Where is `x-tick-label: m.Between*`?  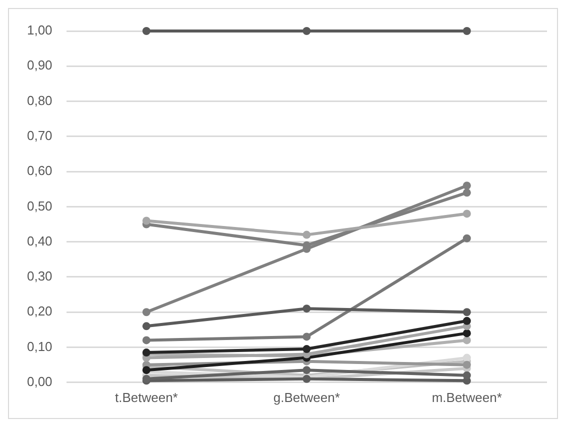 x-tick-label: m.Between* is located at coordinates (467, 397).